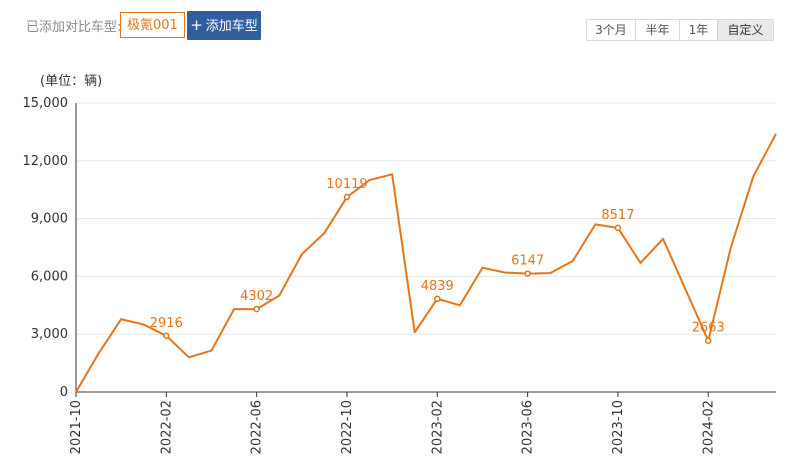 The height and width of the screenshot is (461, 800). Describe the element at coordinates (49, 219) in the screenshot. I see `y-tick-label: 9,000` at that location.